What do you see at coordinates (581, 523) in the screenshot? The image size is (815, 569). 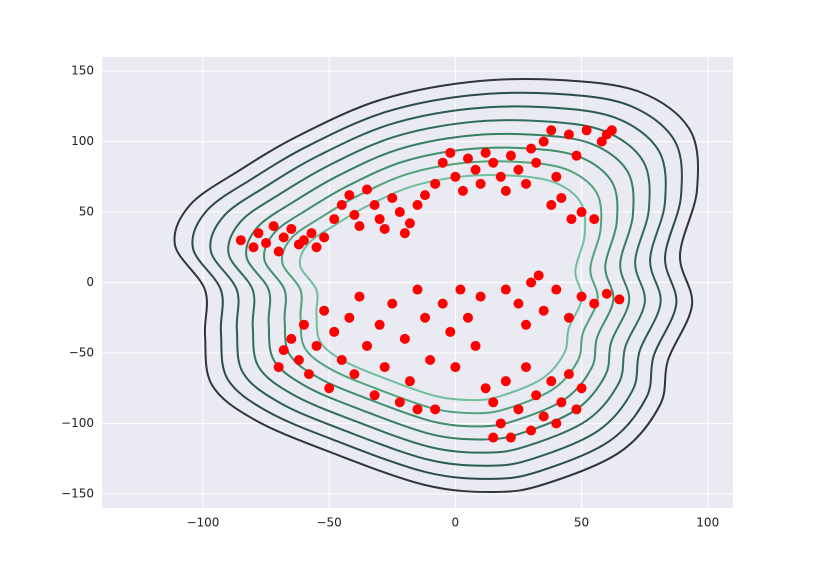 I see `x-tick-label: 50` at bounding box center [581, 523].